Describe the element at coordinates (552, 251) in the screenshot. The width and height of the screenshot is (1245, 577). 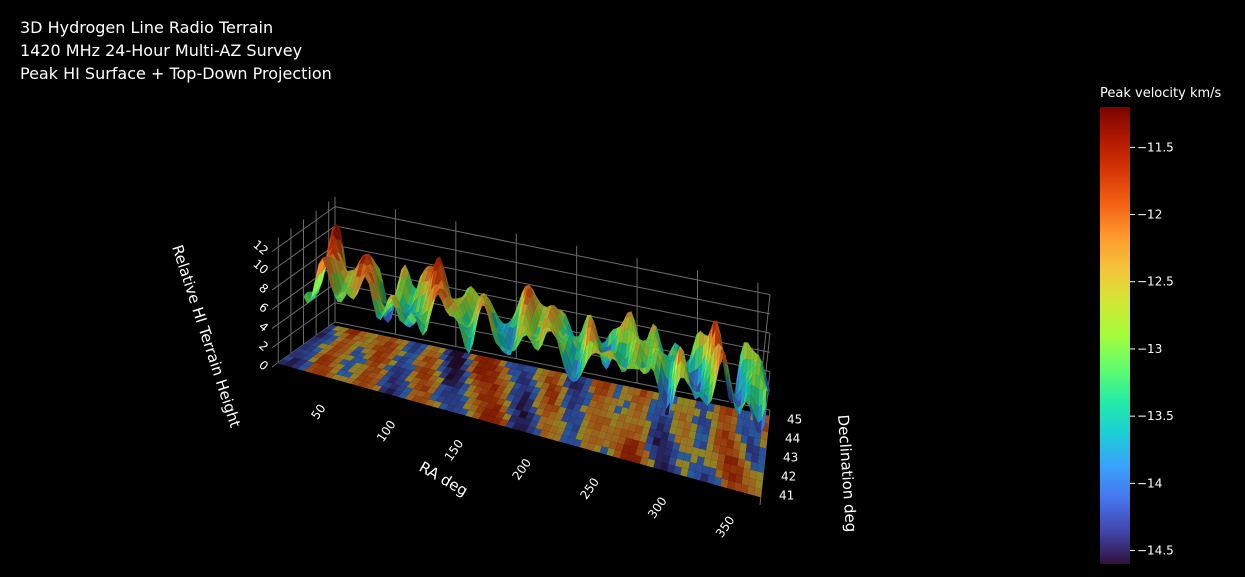
I see `grid-line` at that location.